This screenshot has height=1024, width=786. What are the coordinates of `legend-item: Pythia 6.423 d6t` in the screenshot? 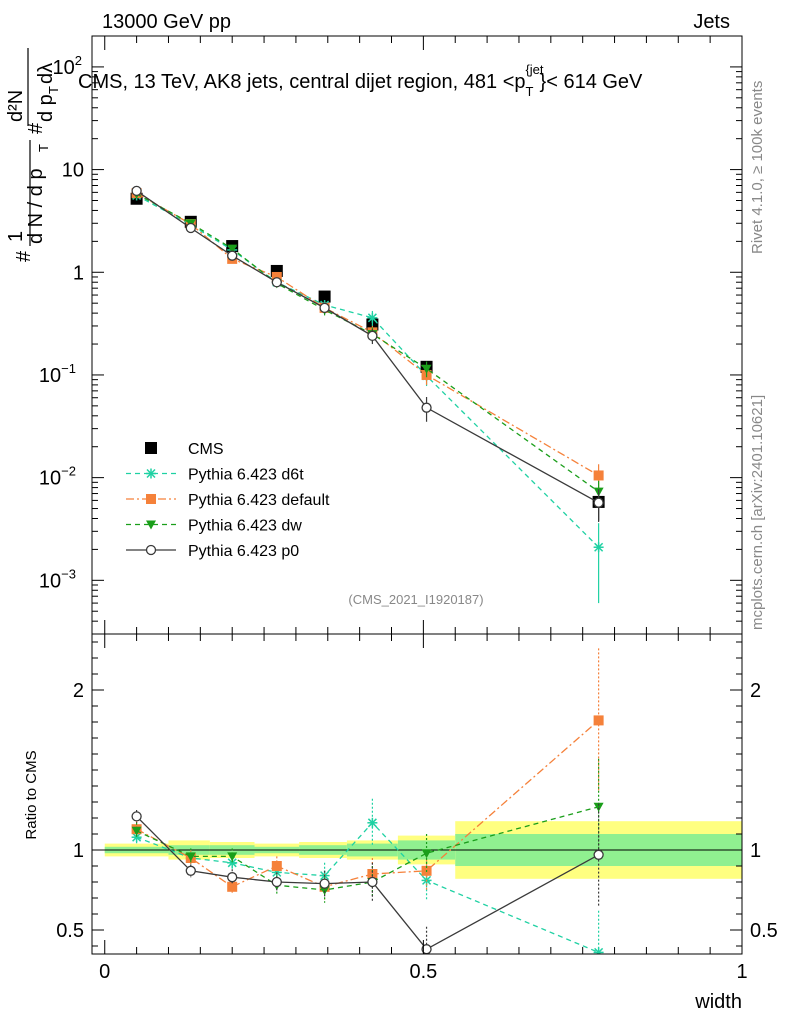 It's located at (215, 475).